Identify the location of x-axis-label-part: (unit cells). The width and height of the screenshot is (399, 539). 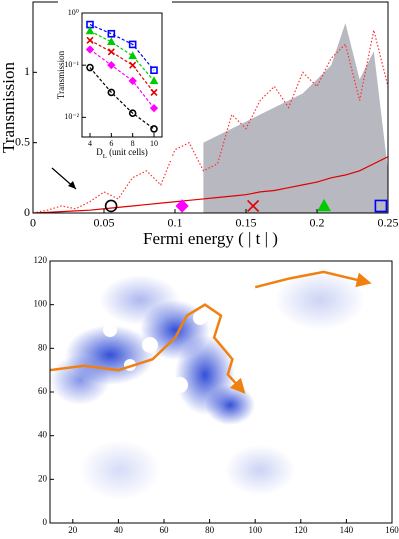
(127, 152).